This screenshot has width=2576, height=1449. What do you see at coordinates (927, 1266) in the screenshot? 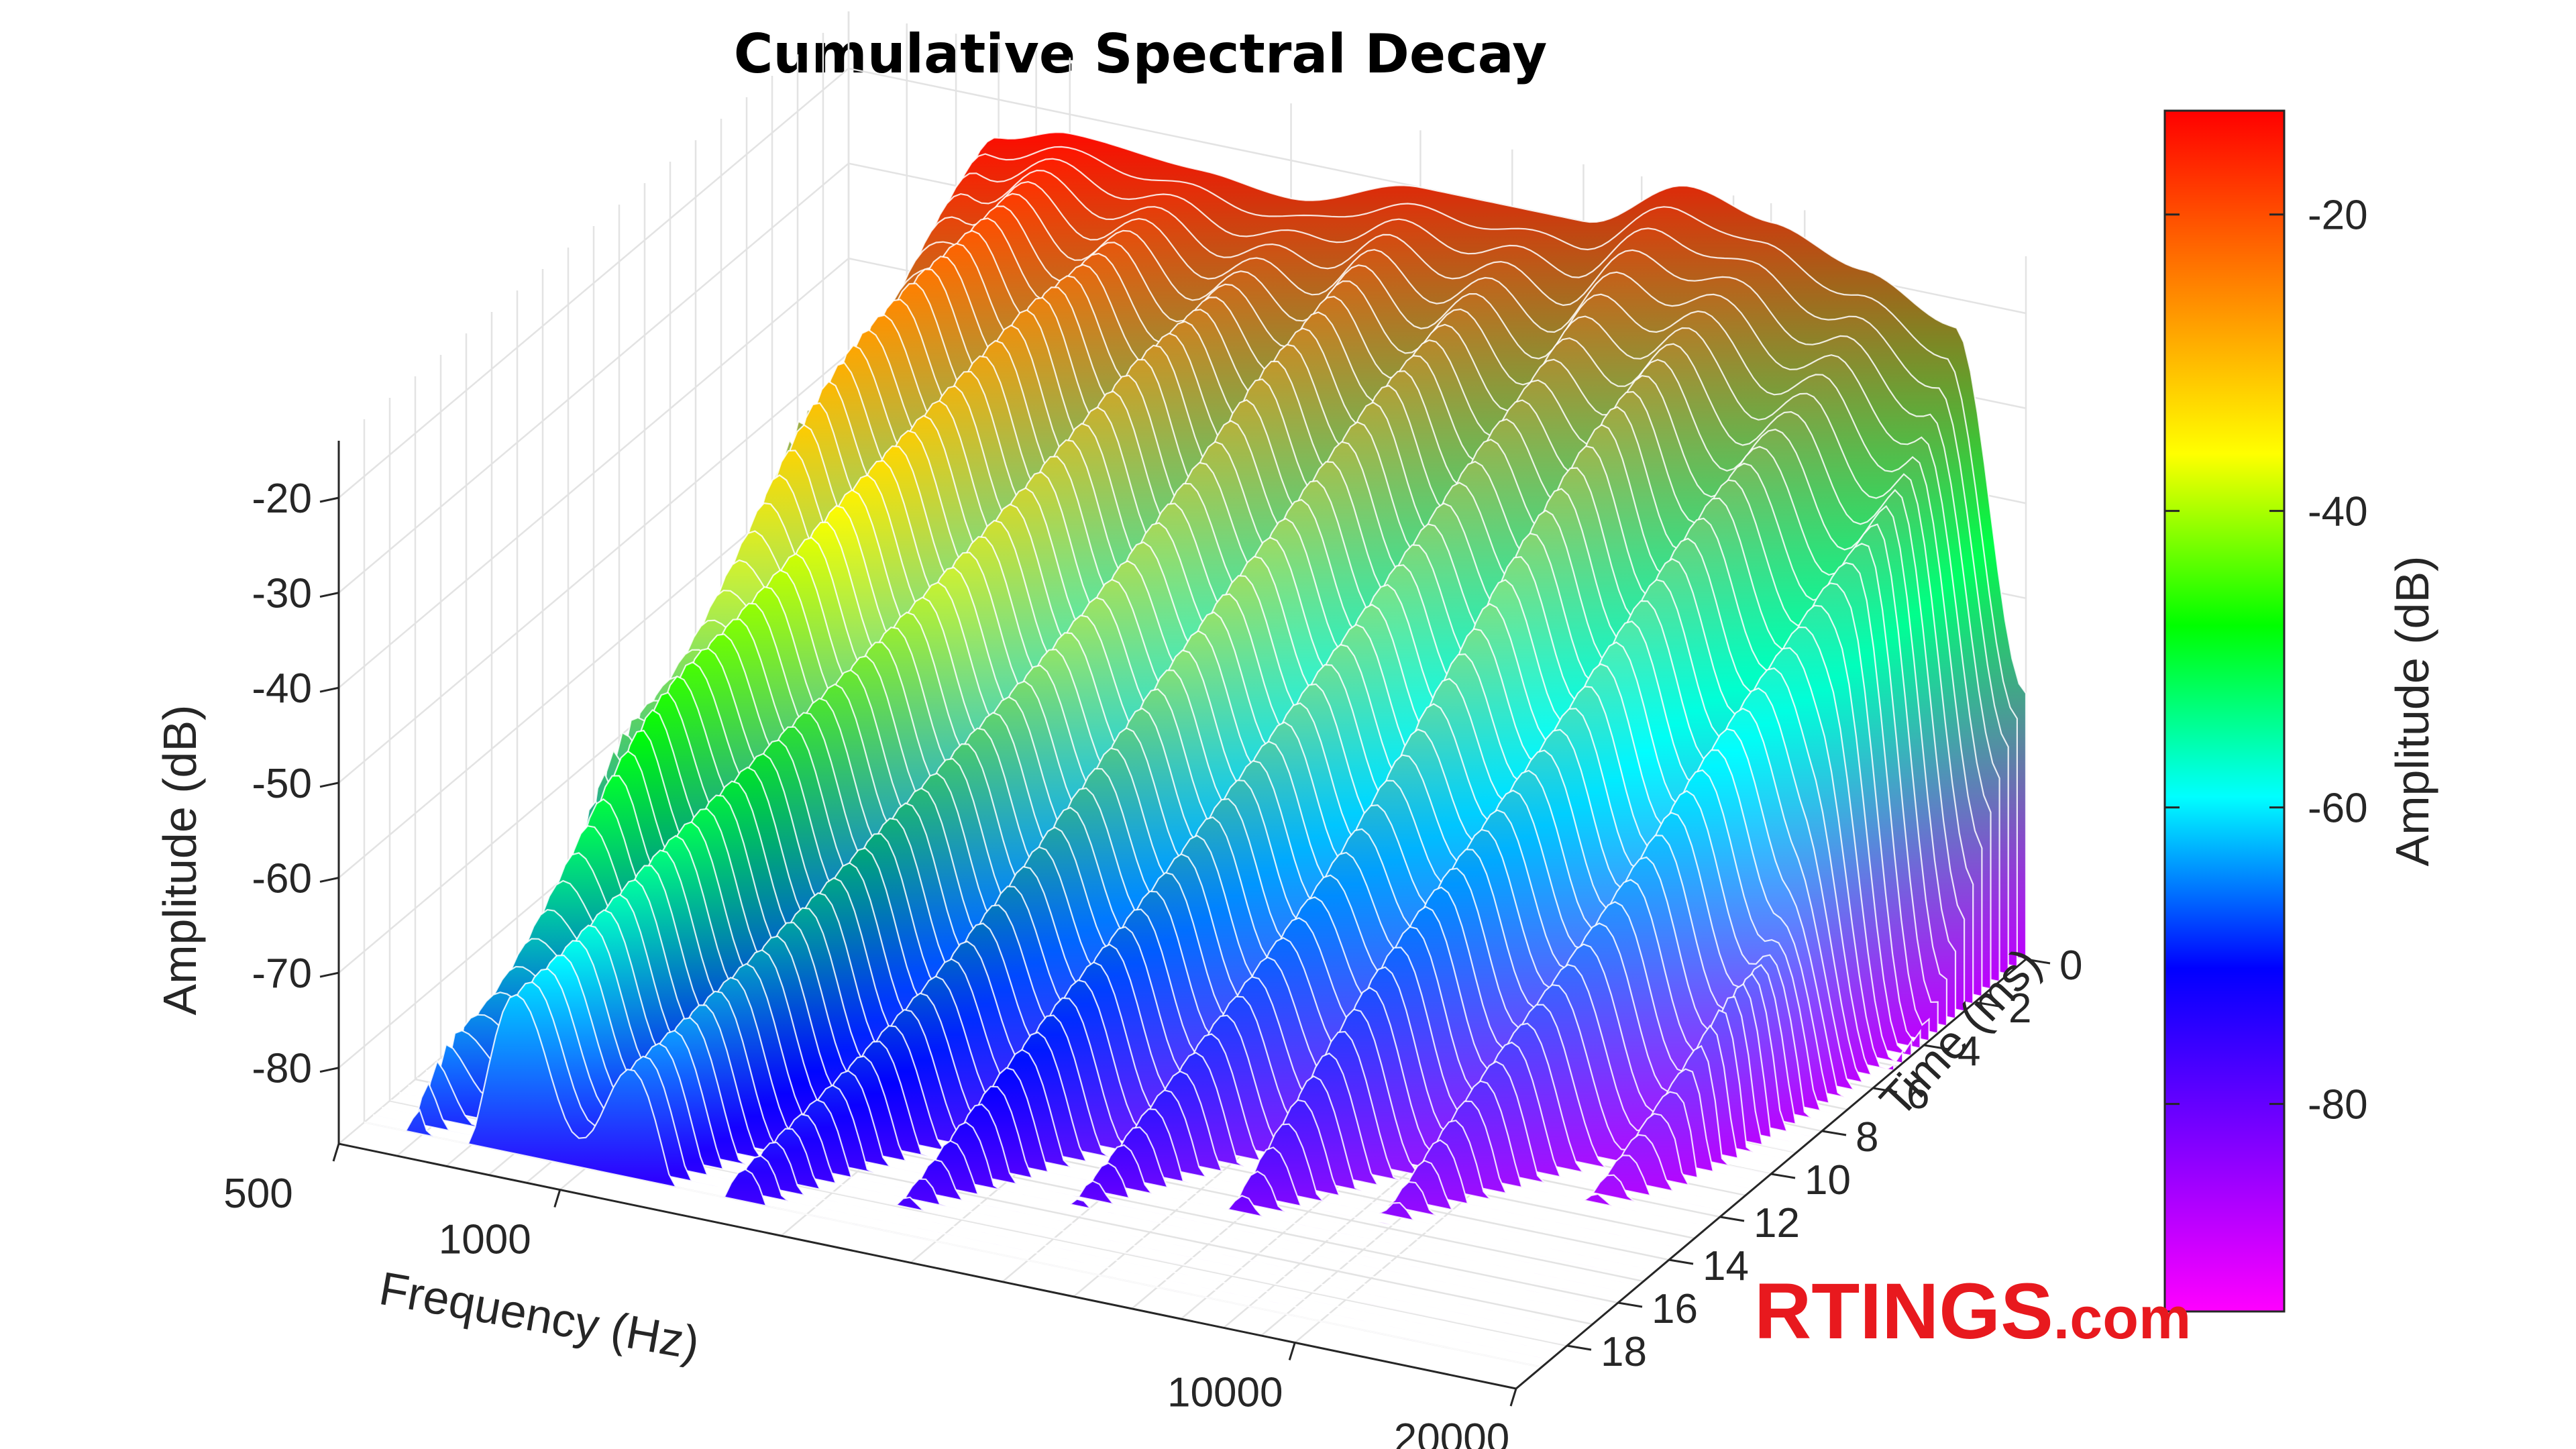
I see `x-axis-line` at bounding box center [927, 1266].